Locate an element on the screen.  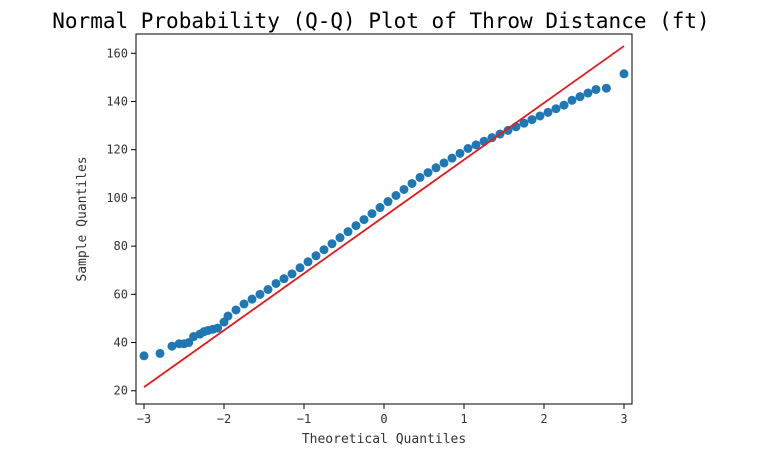
x-tick-label: 3 is located at coordinates (623, 419).